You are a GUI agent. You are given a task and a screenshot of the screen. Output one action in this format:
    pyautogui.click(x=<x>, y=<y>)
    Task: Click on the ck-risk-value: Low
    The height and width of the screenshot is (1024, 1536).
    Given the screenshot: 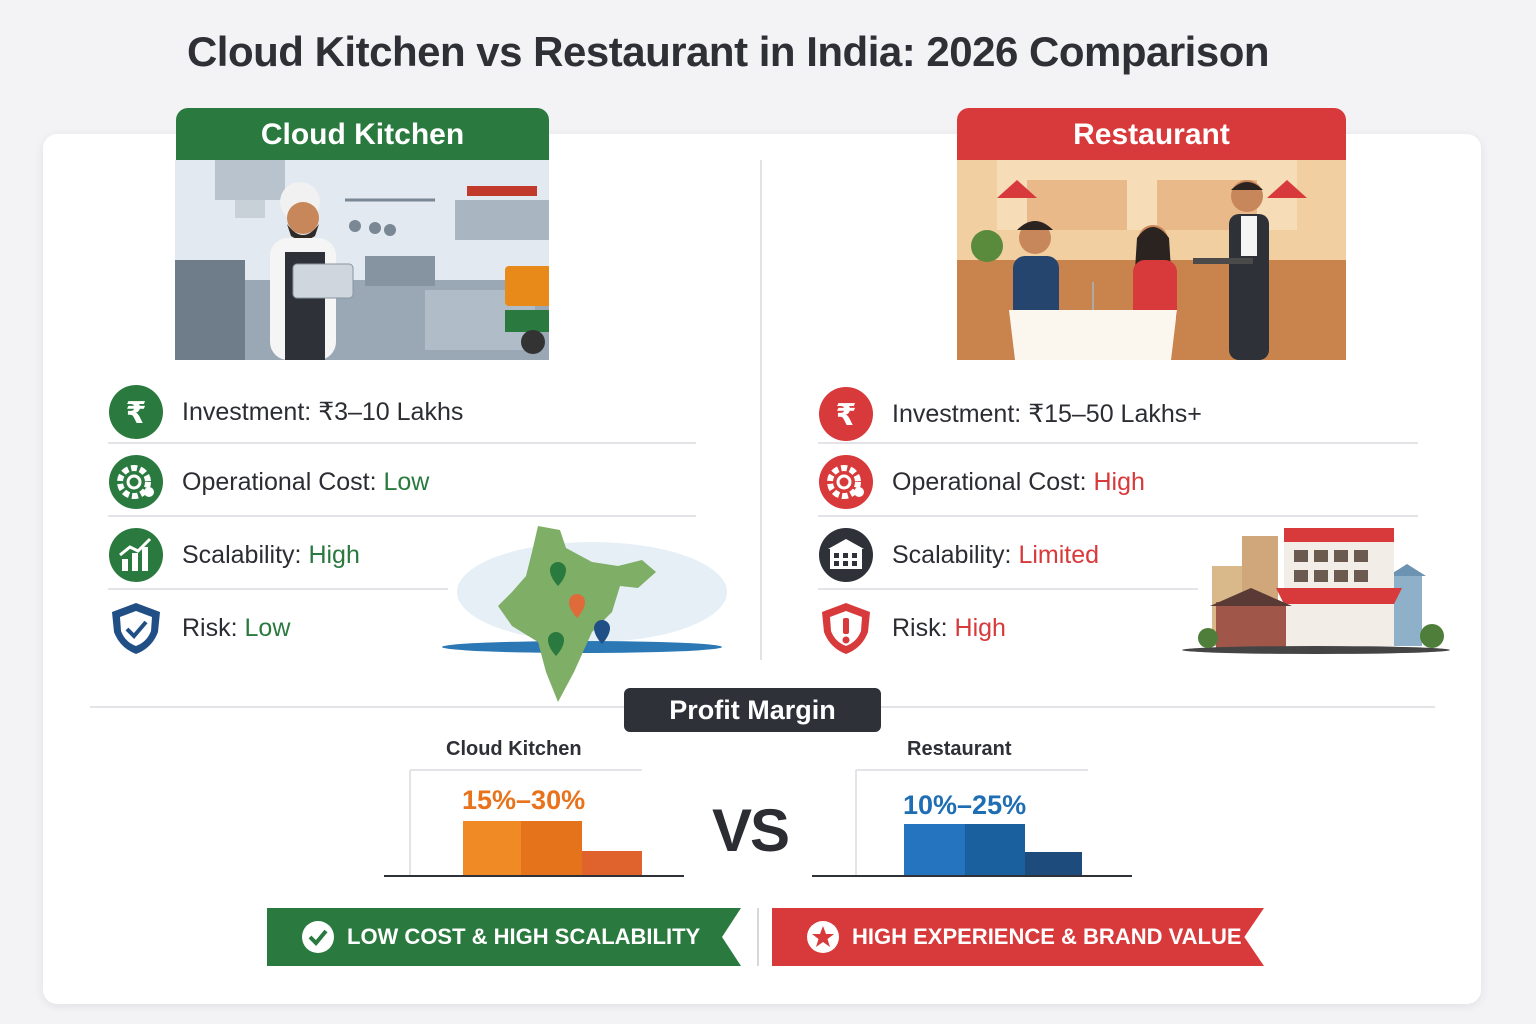 What is the action you would take?
    pyautogui.click(x=267, y=627)
    